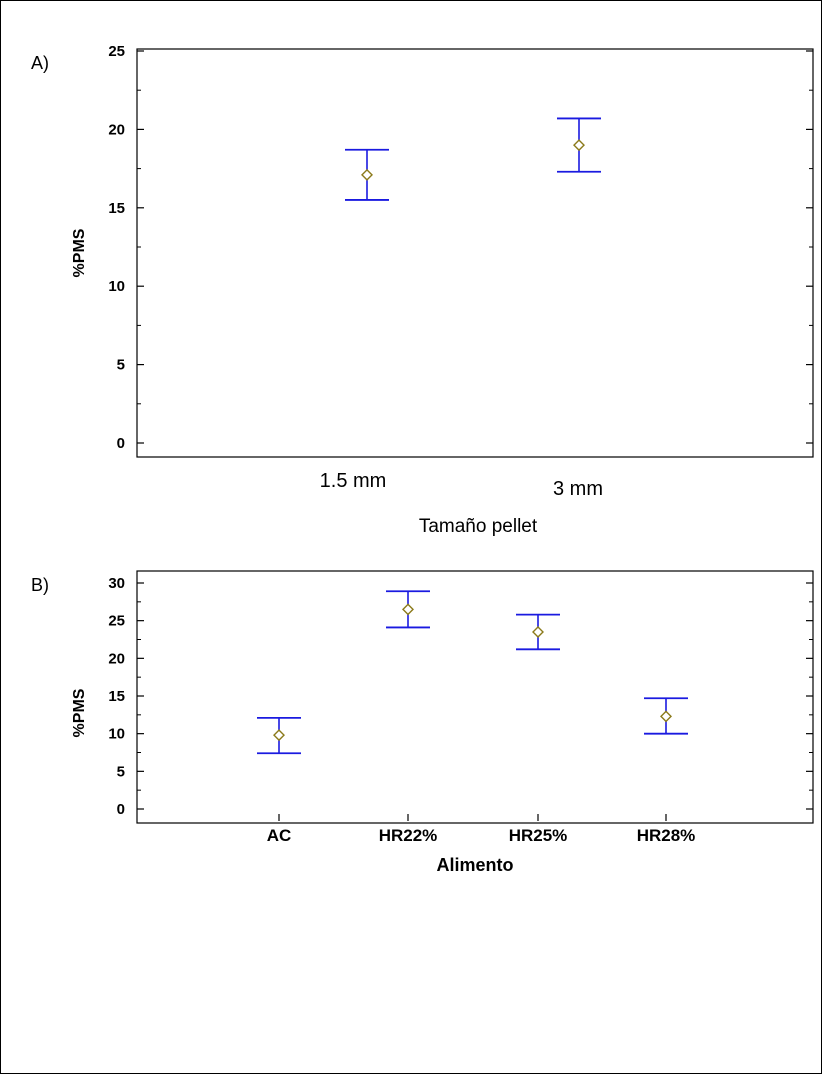 The width and height of the screenshot is (822, 1074). I want to click on panel-a-y-tick-label-25: 25, so click(116, 51).